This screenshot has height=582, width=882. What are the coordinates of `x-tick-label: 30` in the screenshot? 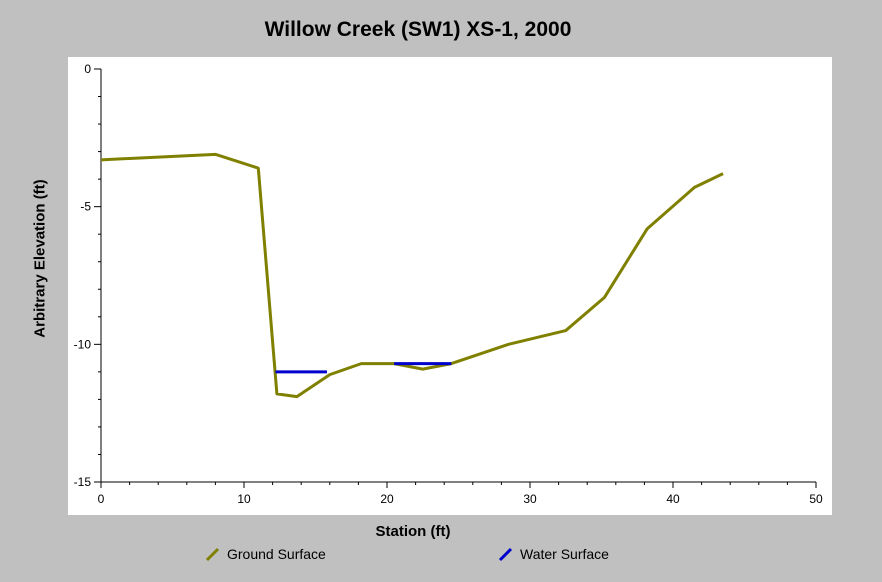 It's located at (530, 499).